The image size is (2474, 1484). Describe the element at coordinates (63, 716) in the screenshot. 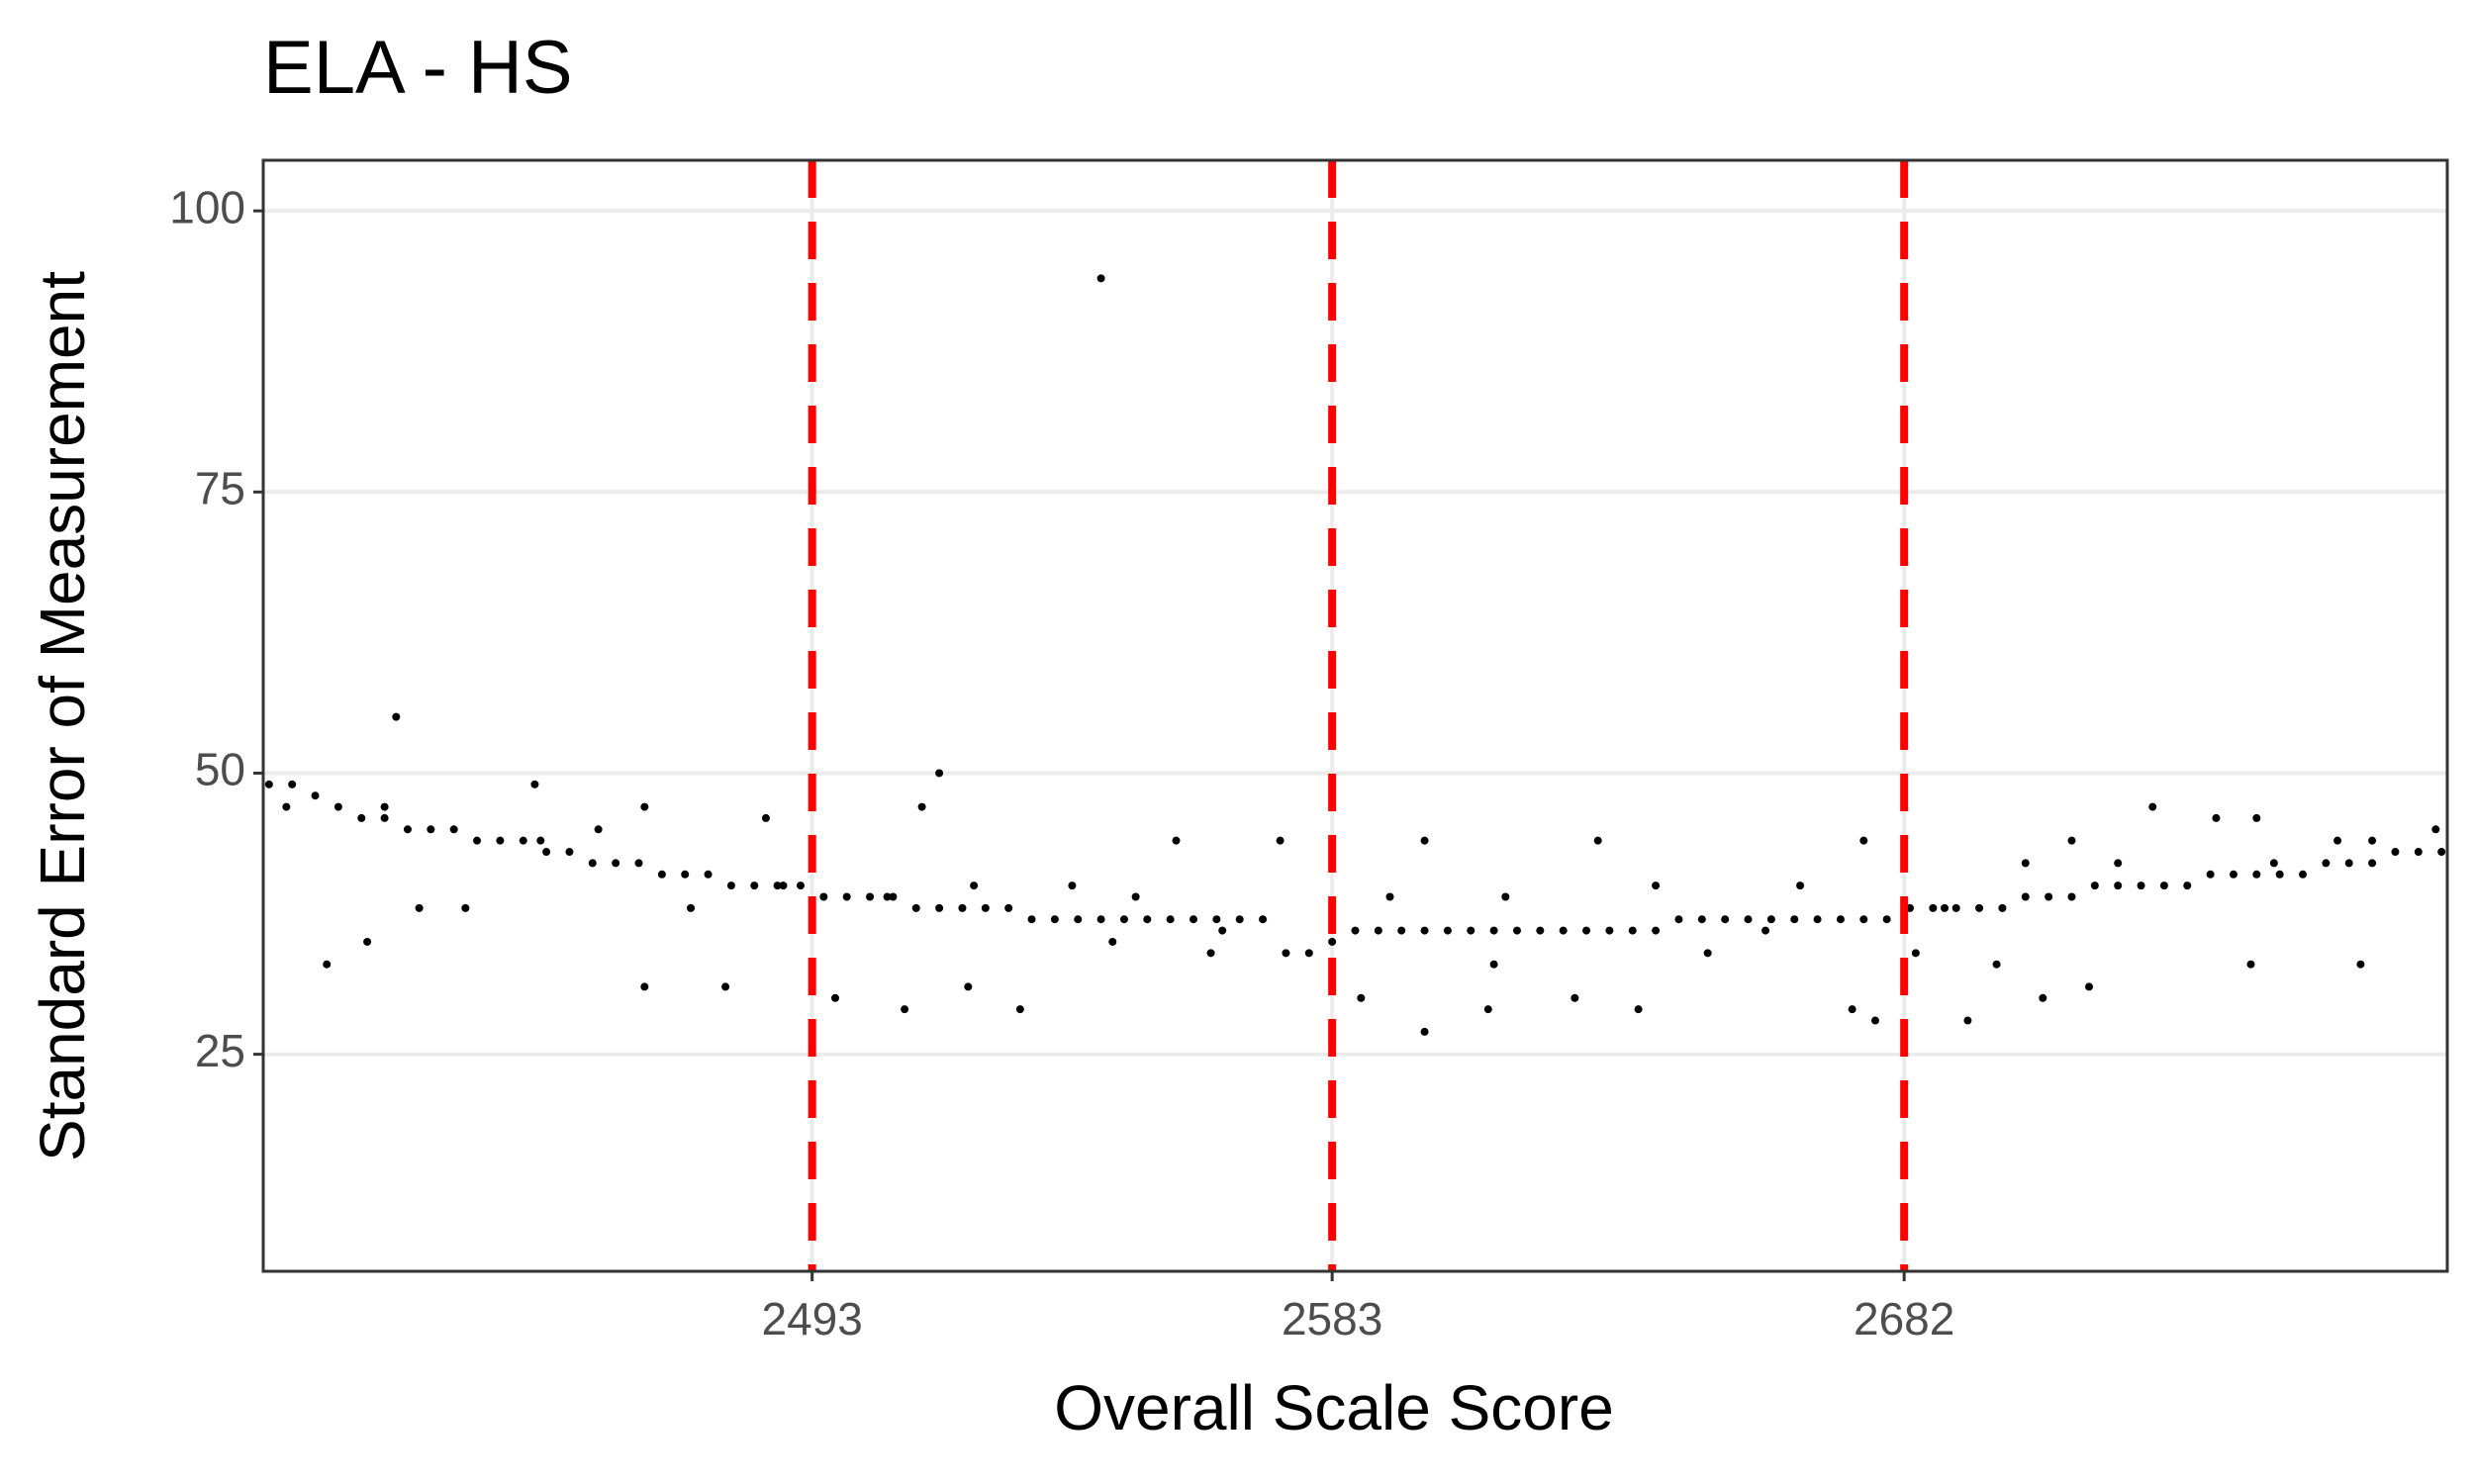

I see `y-axis-label: Standard Error of Measurement` at that location.